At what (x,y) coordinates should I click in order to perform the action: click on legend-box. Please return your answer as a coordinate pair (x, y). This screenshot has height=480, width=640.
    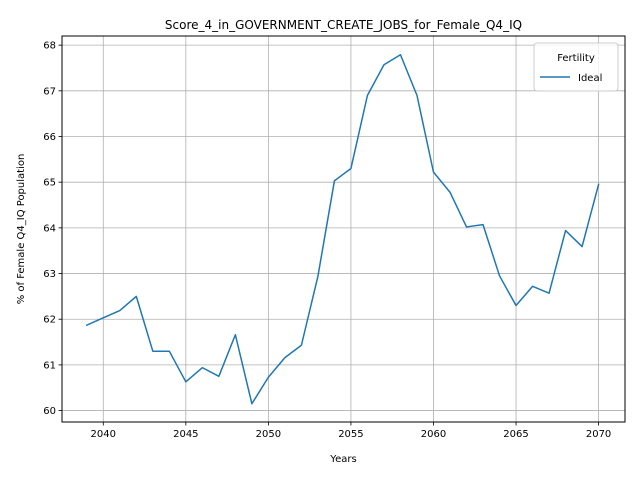
    Looking at the image, I should click on (576, 67).